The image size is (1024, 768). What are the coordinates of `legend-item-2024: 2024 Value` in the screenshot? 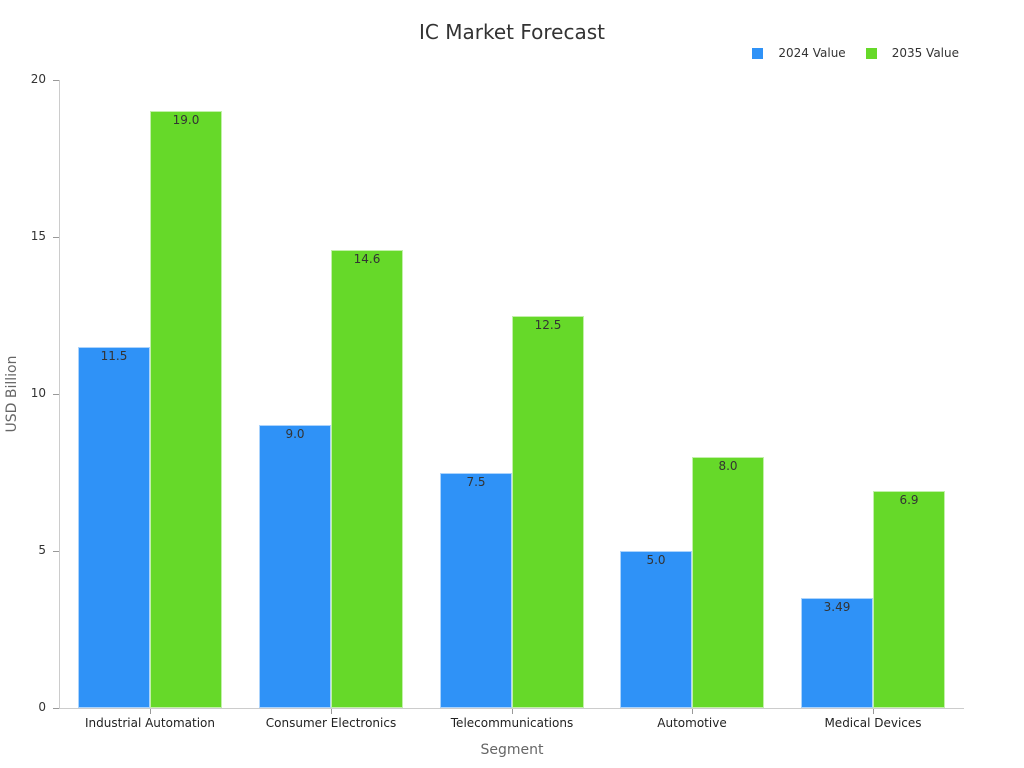 It's located at (799, 53).